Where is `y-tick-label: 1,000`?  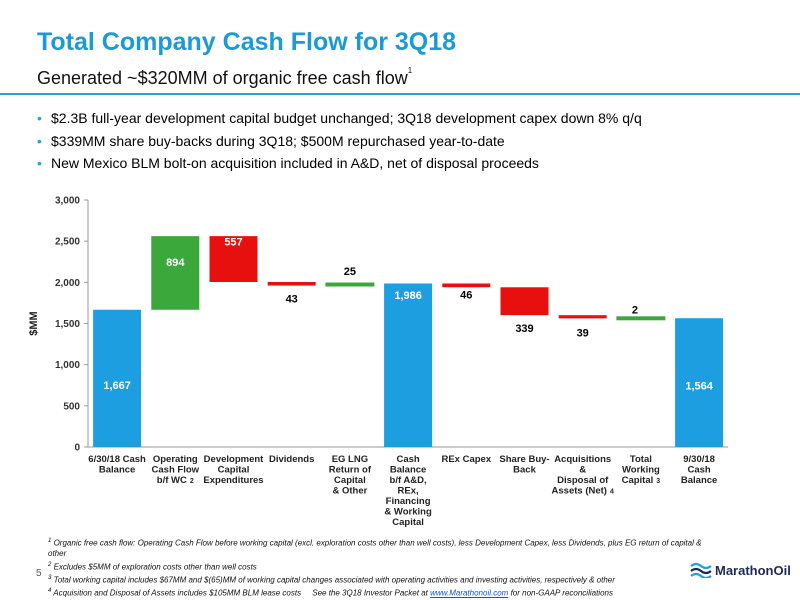
y-tick-label: 1,000 is located at coordinates (67, 365).